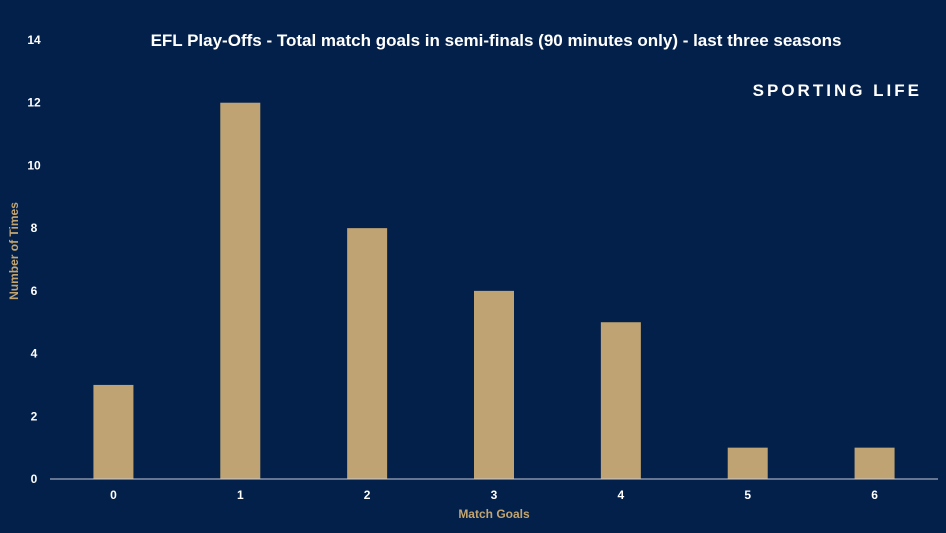 The height and width of the screenshot is (533, 946). What do you see at coordinates (874, 495) in the screenshot?
I see `x-tick-label: 6` at bounding box center [874, 495].